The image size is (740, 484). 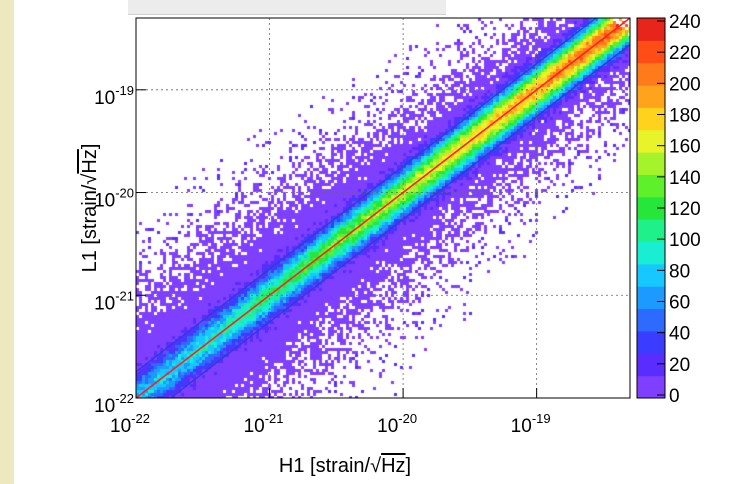 What do you see at coordinates (685, 116) in the screenshot?
I see `colorbar-label: 180` at bounding box center [685, 116].